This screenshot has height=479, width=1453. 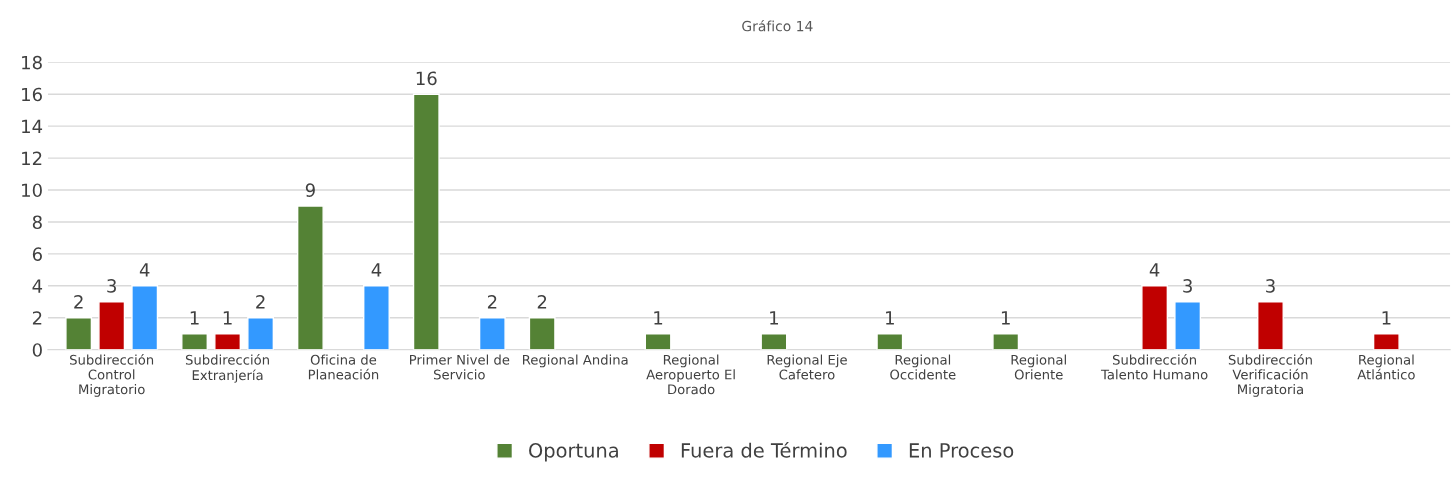 I want to click on y-tick-label: 14, so click(x=32, y=126).